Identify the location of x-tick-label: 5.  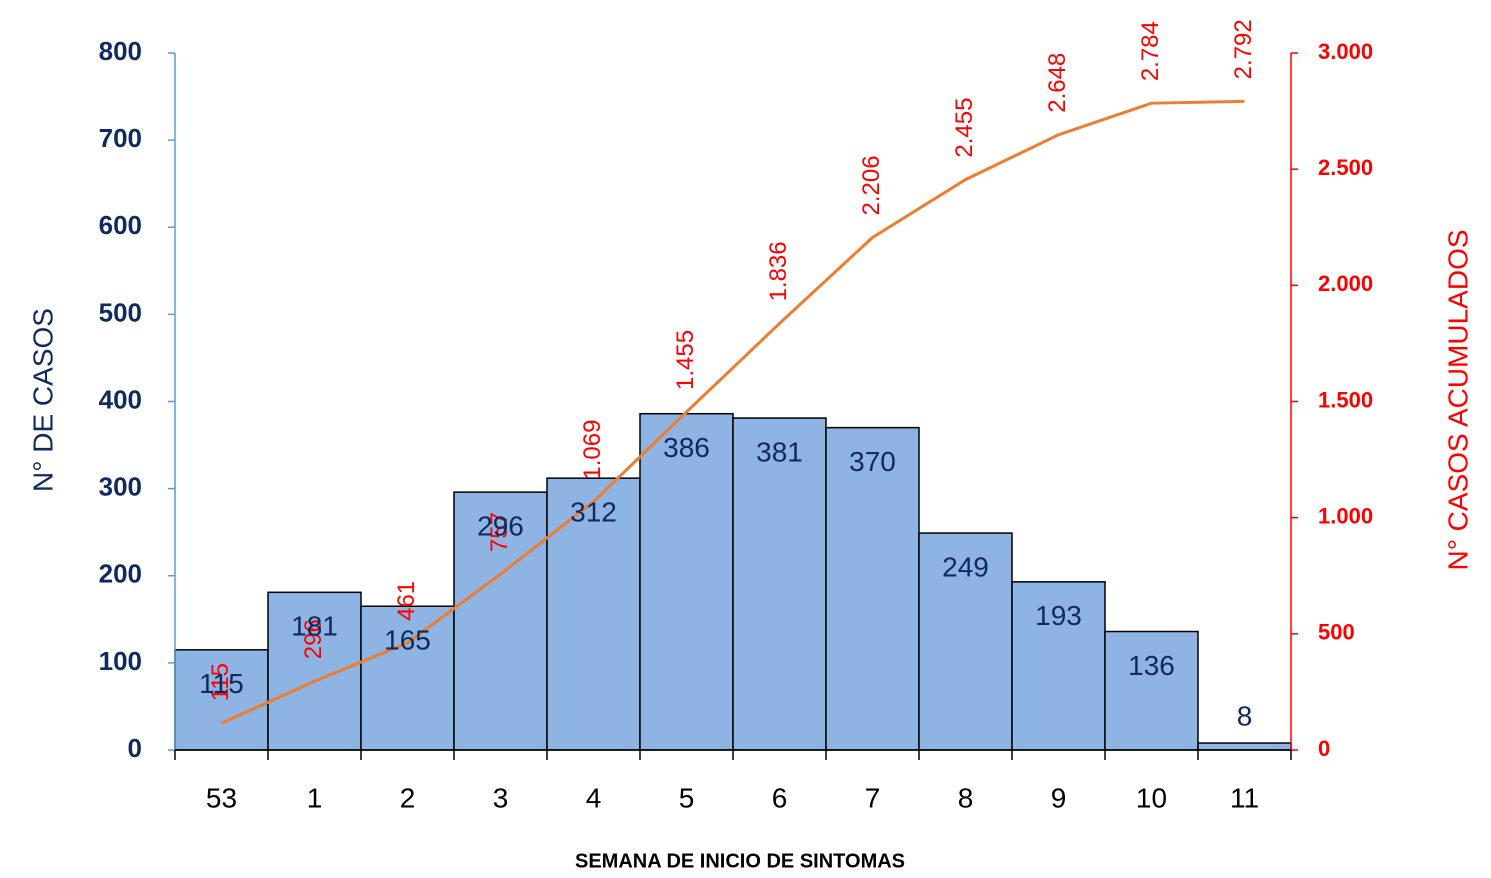
(687, 797).